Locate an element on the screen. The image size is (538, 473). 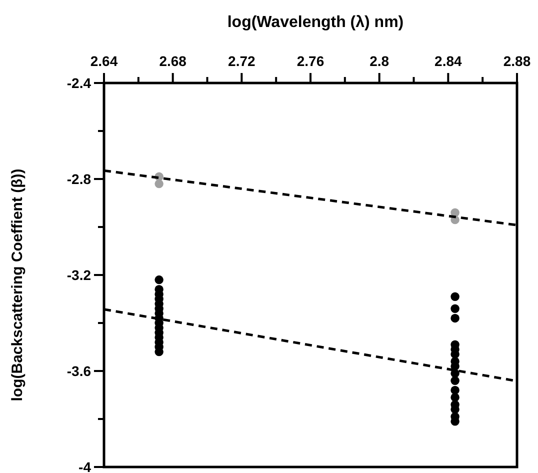
x-tick-label: 2.88 is located at coordinates (517, 61).